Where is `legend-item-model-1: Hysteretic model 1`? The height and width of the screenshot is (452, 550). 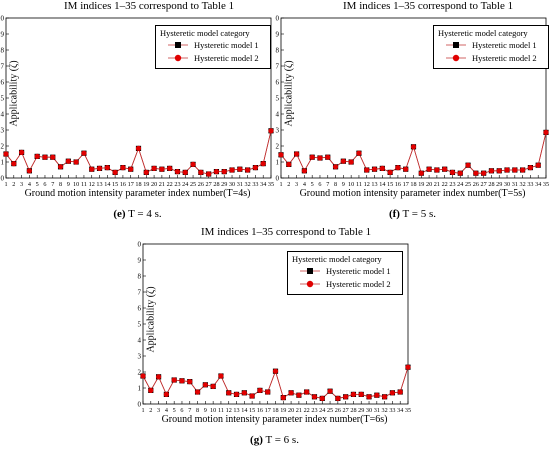 legend-item-model-1: Hysteretic model 1 is located at coordinates (358, 271).